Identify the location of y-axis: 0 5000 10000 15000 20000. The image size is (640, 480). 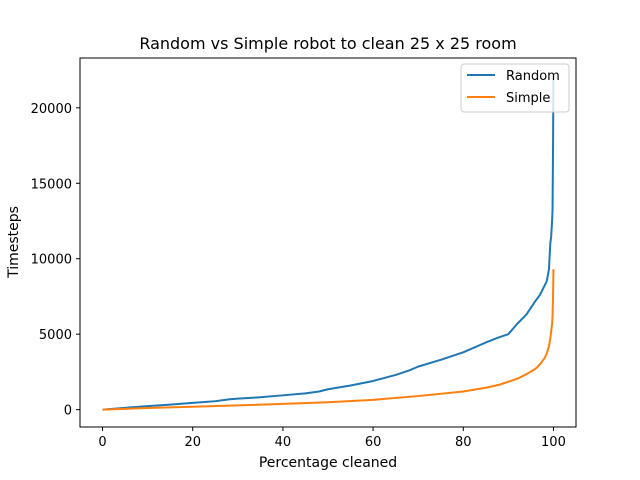
(55, 260).